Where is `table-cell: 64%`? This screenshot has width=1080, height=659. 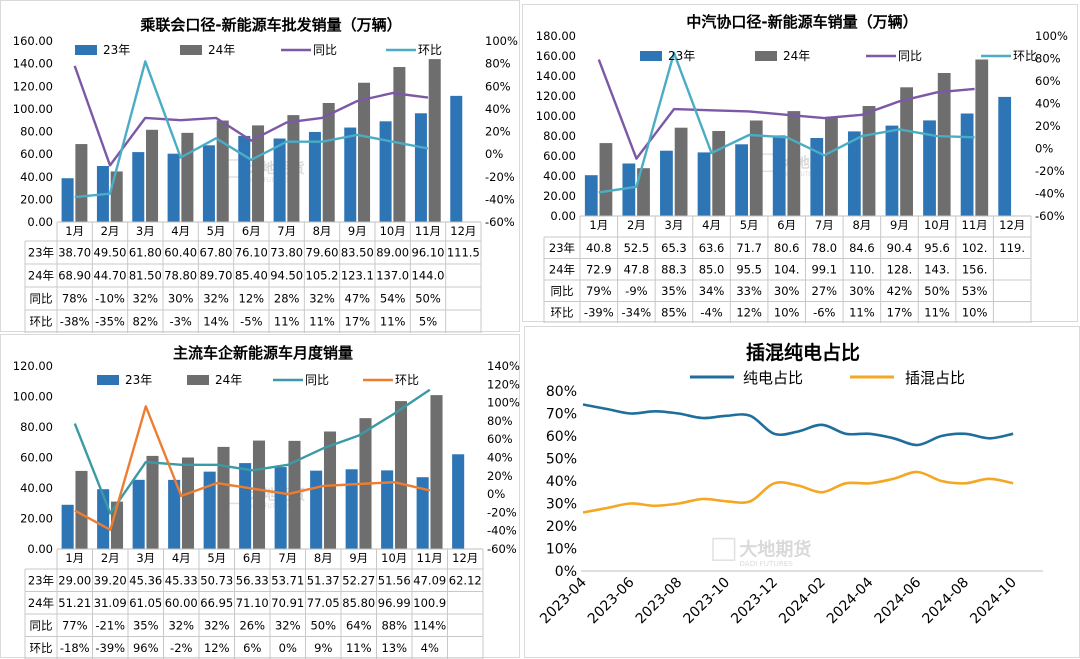
table-cell: 64% is located at coordinates (359, 625).